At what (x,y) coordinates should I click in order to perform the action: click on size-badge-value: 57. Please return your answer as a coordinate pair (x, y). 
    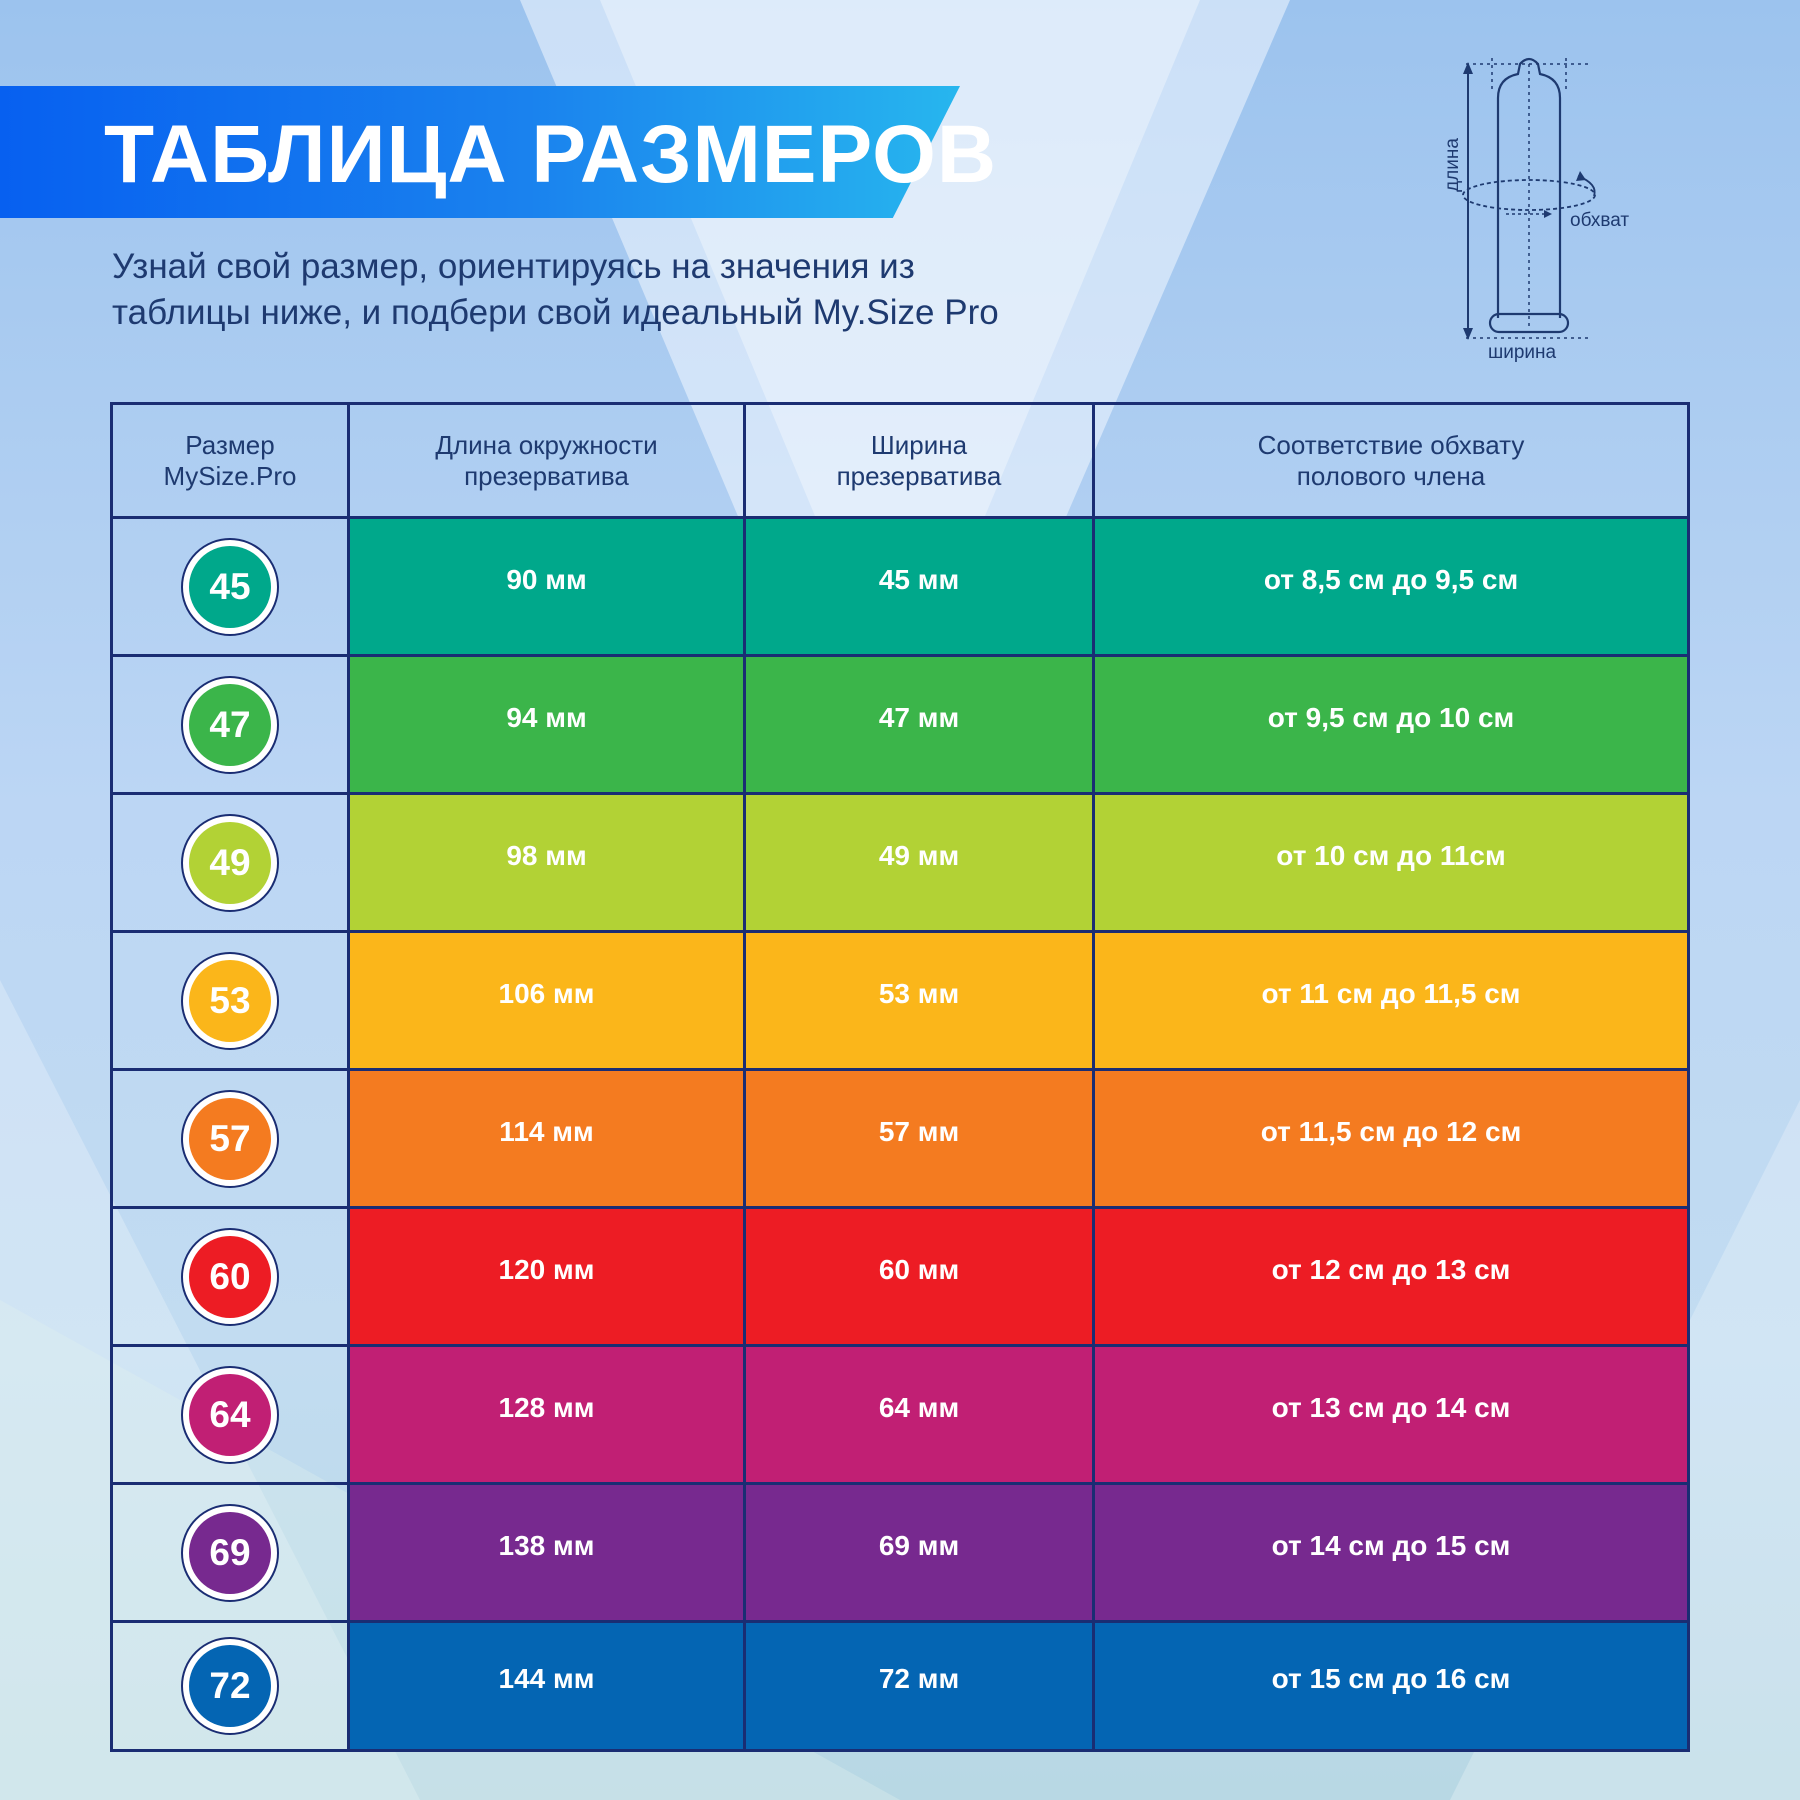
    Looking at the image, I should click on (230, 1138).